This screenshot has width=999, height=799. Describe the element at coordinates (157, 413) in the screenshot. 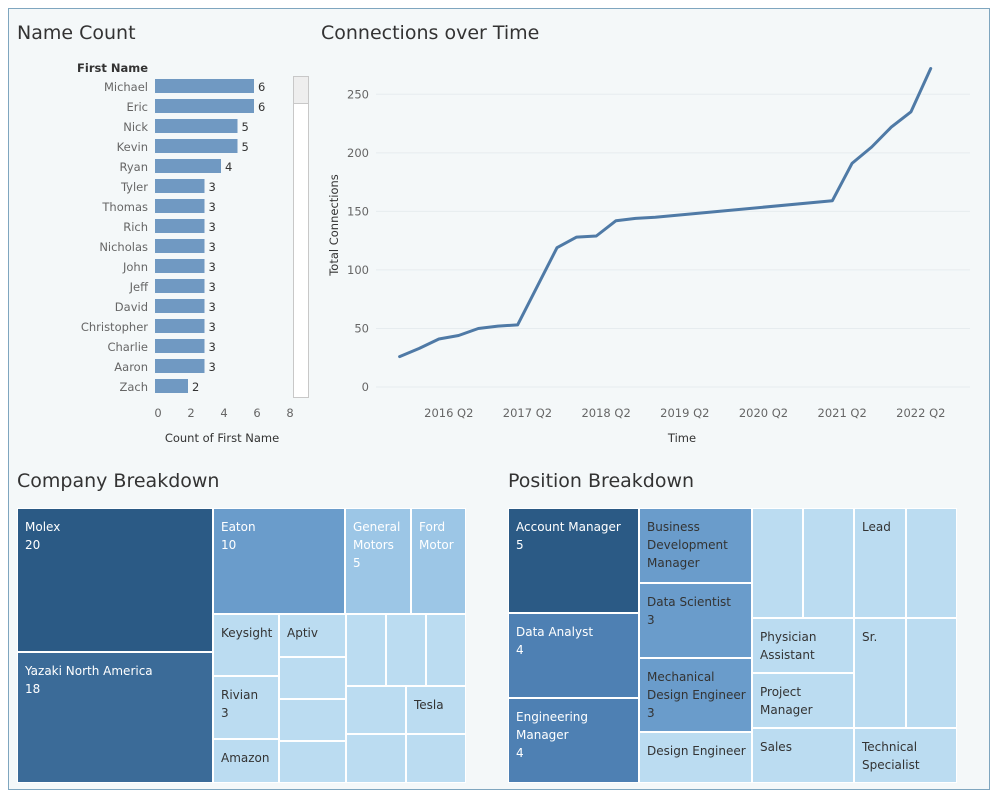

I see `x-tick-label: 0` at that location.